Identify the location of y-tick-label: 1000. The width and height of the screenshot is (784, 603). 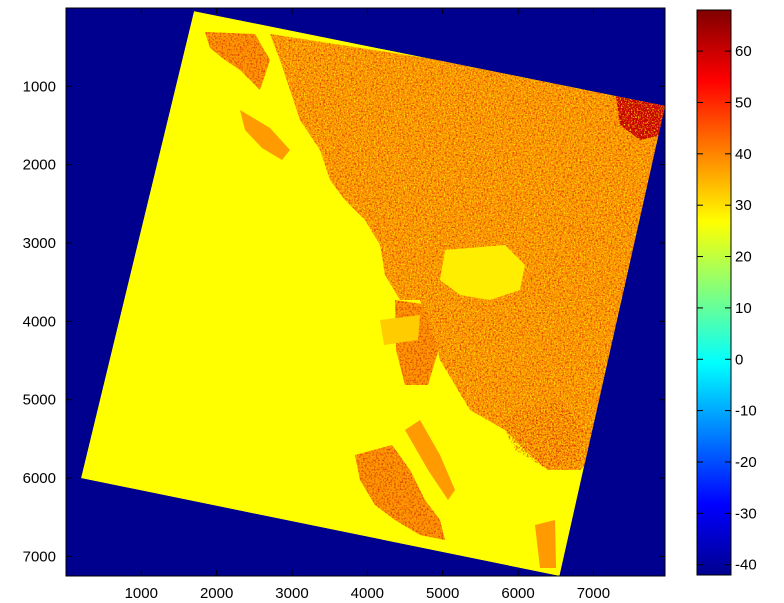
(39, 86).